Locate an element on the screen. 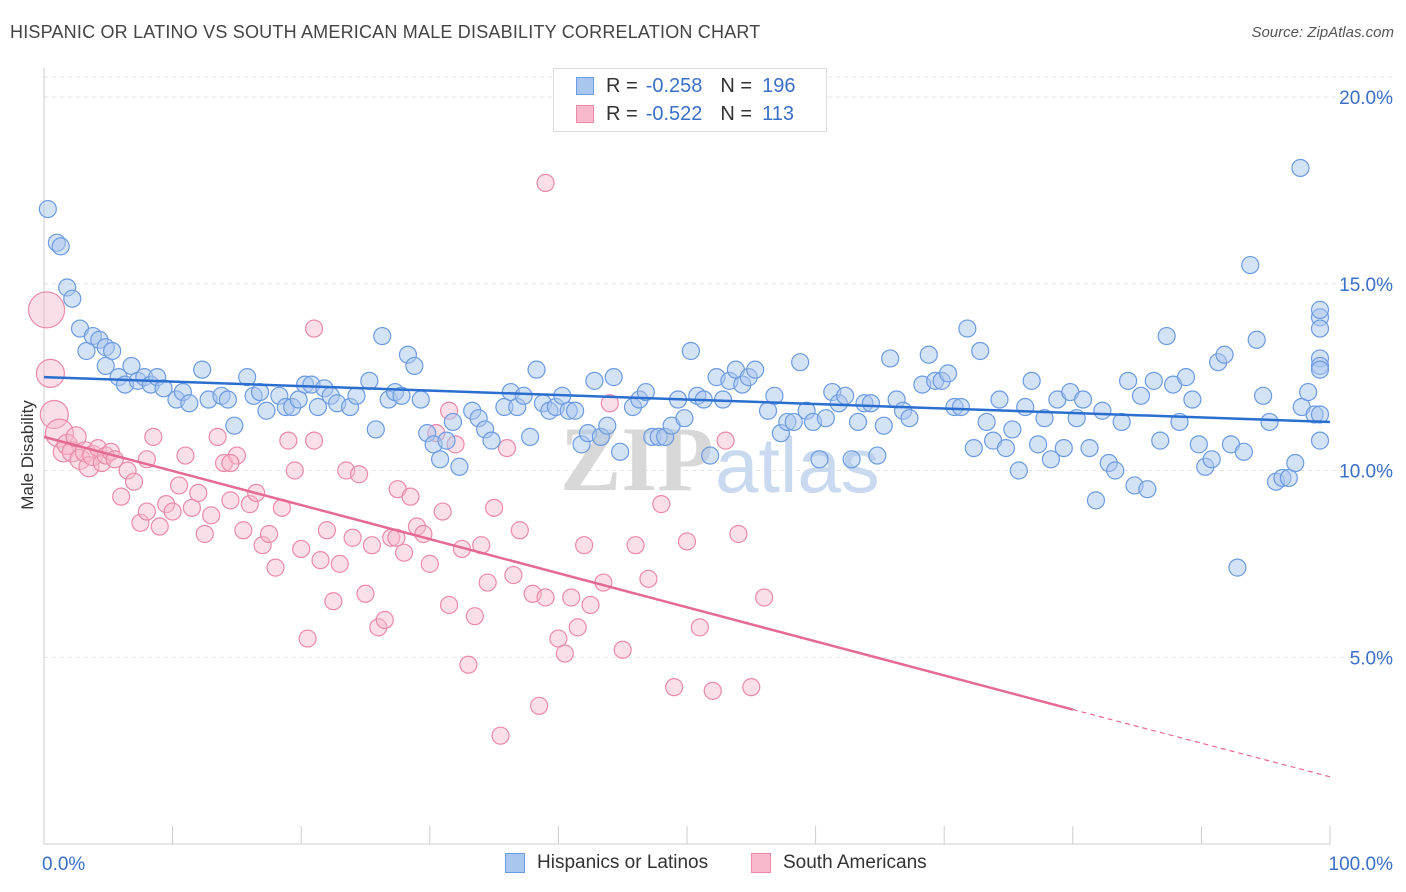 The height and width of the screenshot is (892, 1406). bottom-legend-south-americans: South Americans is located at coordinates (839, 863).